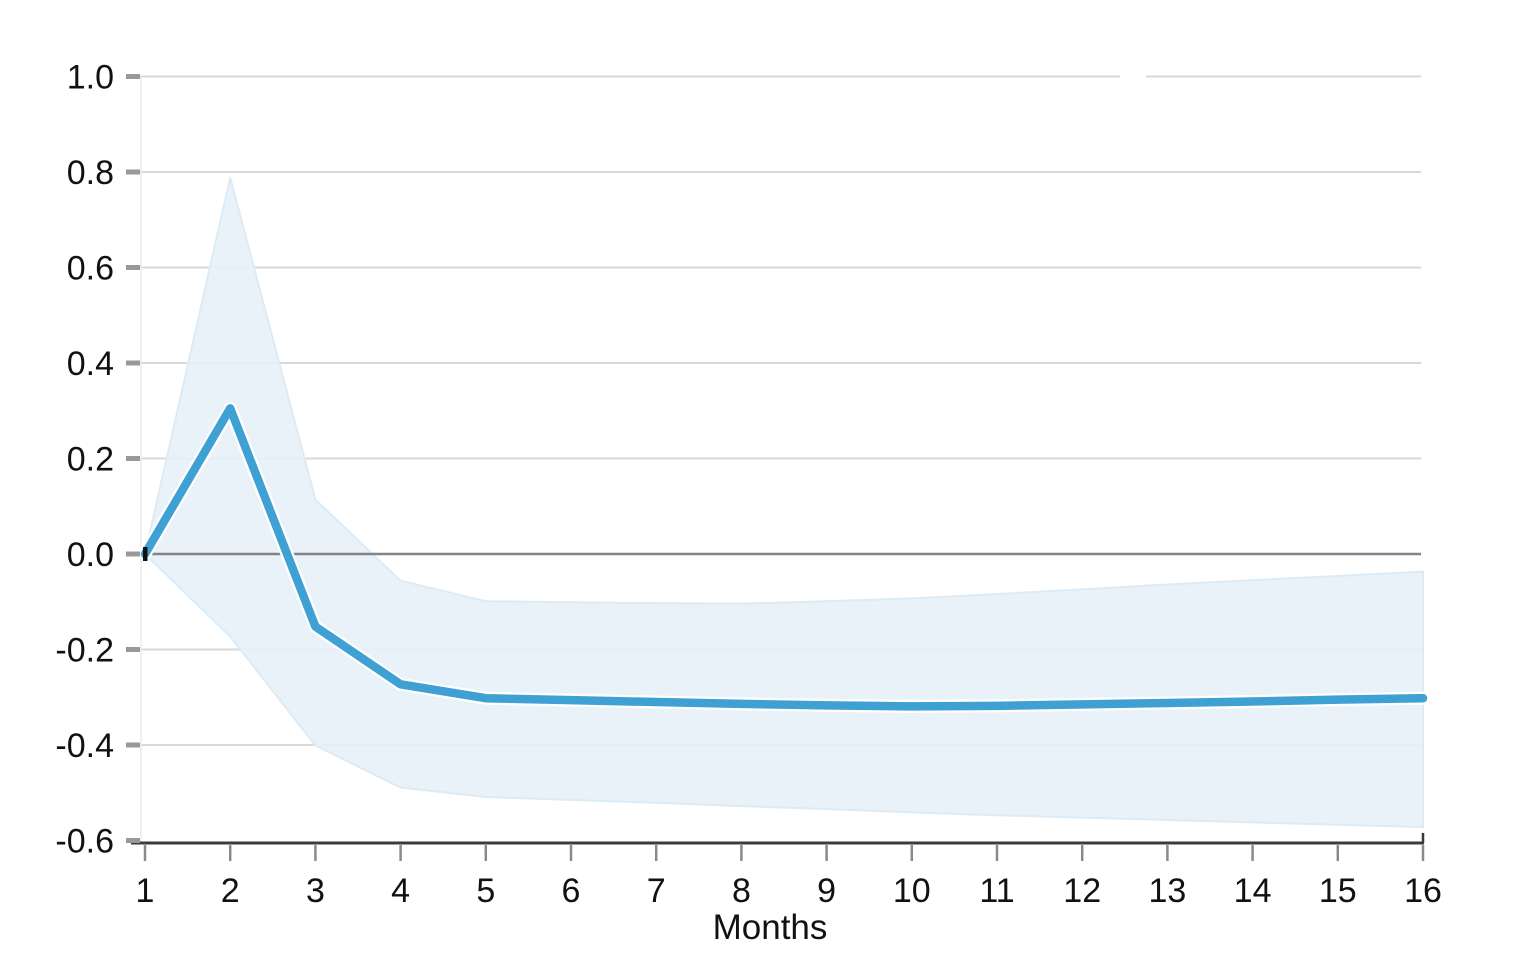  I want to click on x-tick-label: 7, so click(656, 891).